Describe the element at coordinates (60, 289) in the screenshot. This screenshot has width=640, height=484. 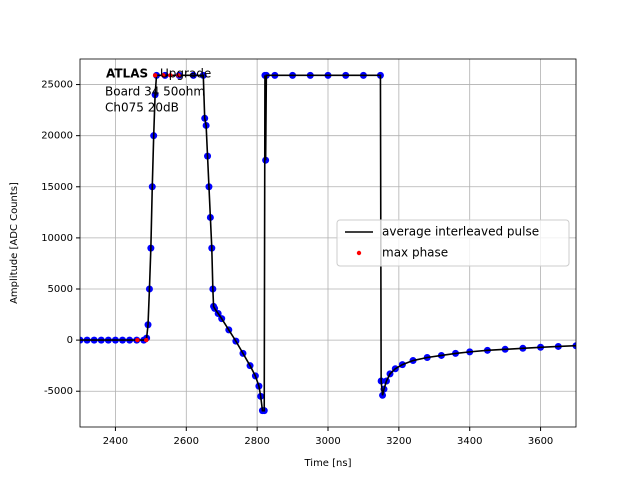
I see `y-tick-label: 5000` at that location.